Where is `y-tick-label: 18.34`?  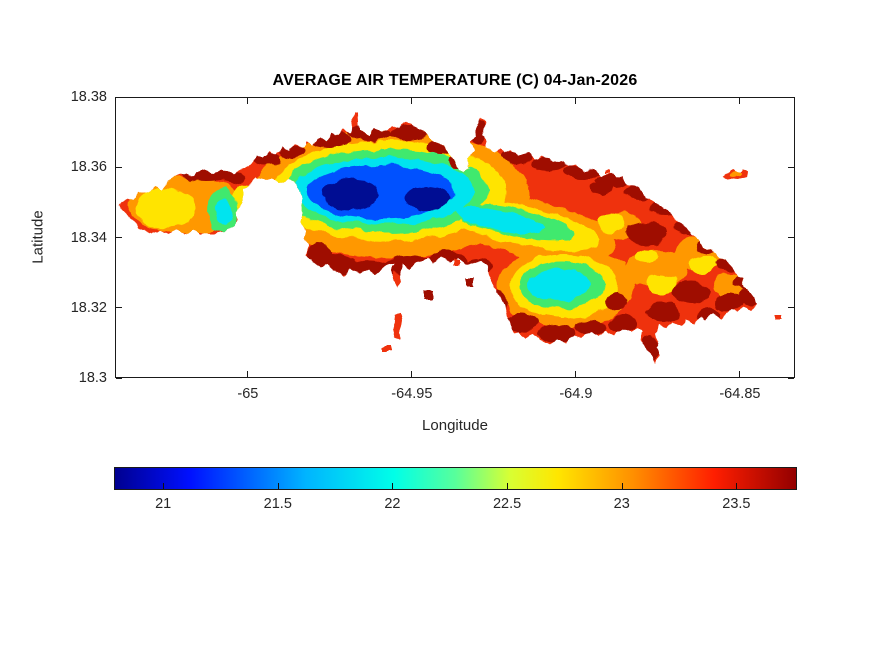 y-tick-label: 18.34 is located at coordinates (88, 237).